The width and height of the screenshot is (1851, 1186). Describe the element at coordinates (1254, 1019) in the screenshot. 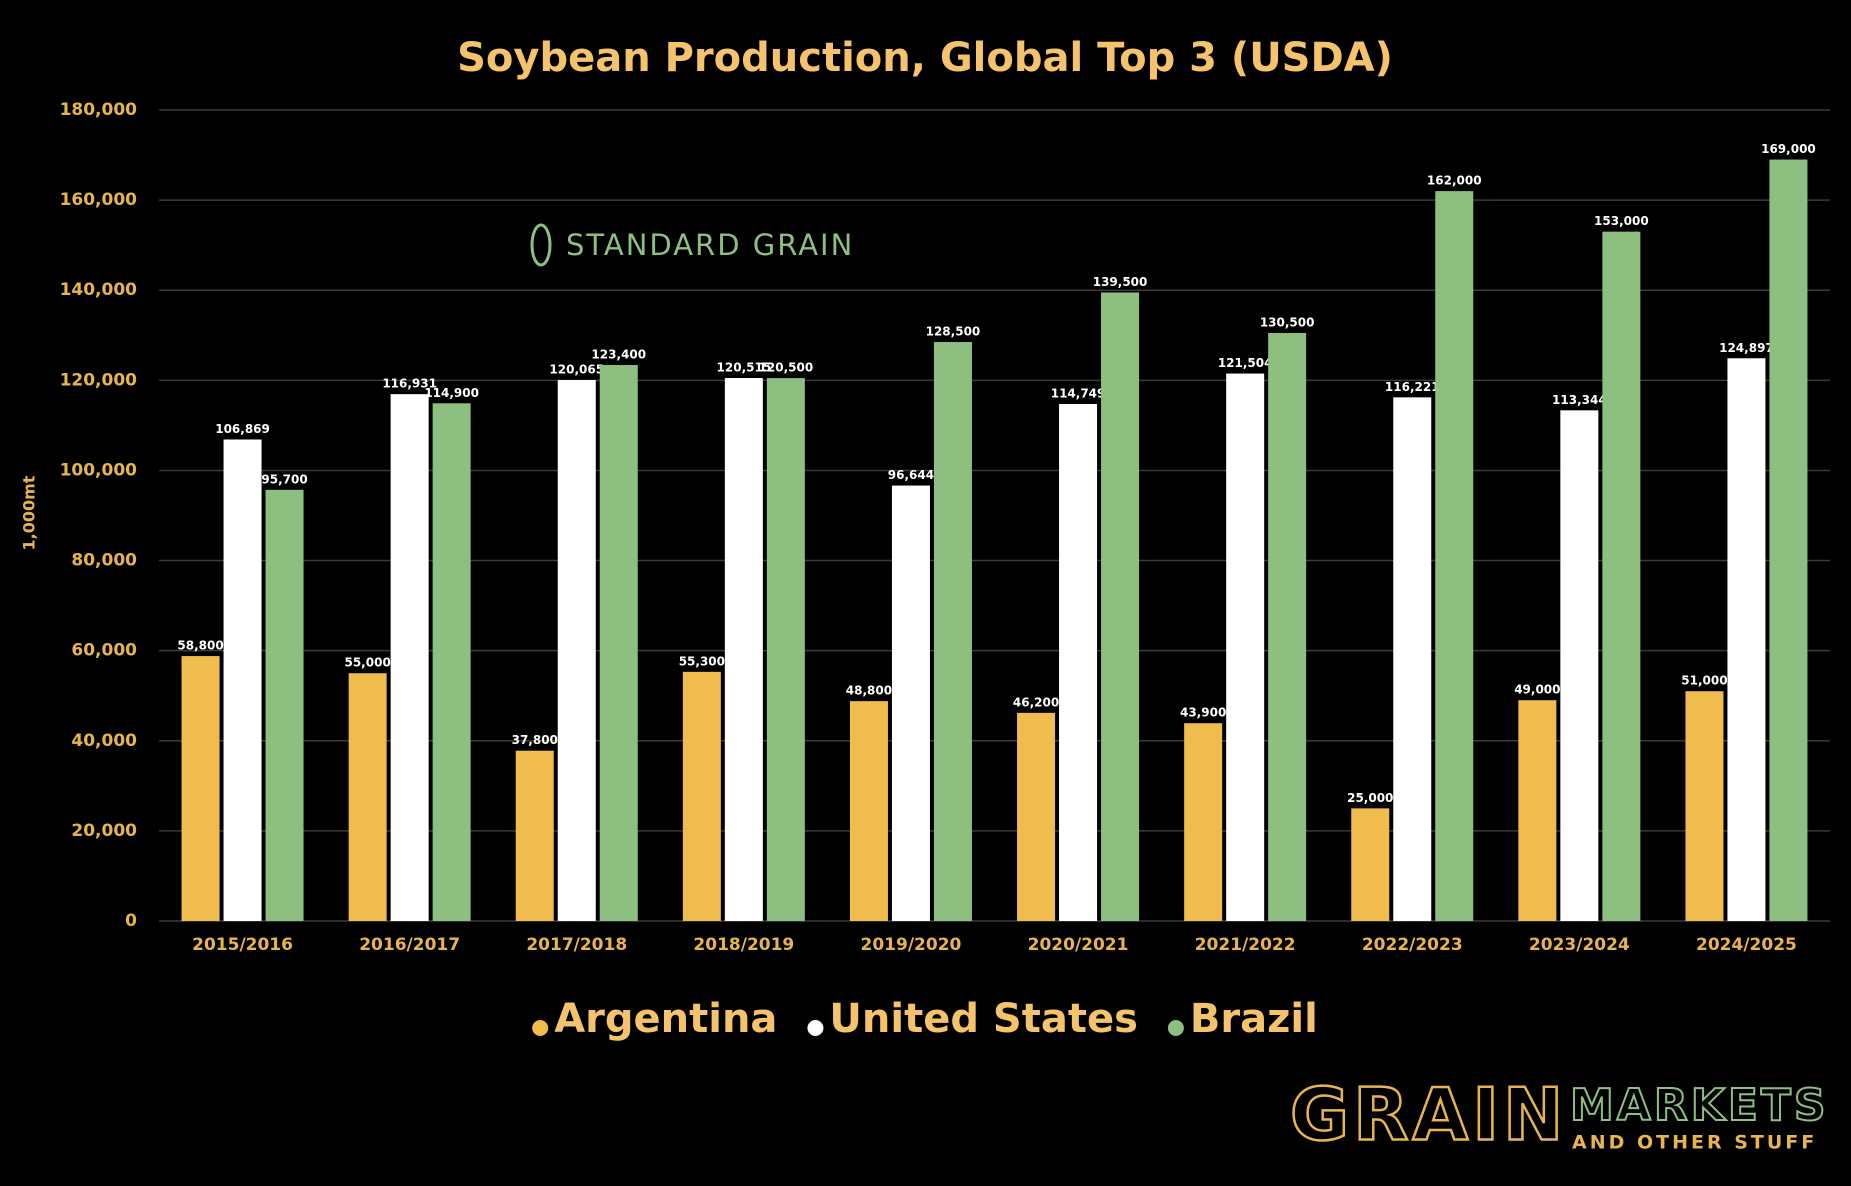

I see `legend-label: Brazil` at that location.